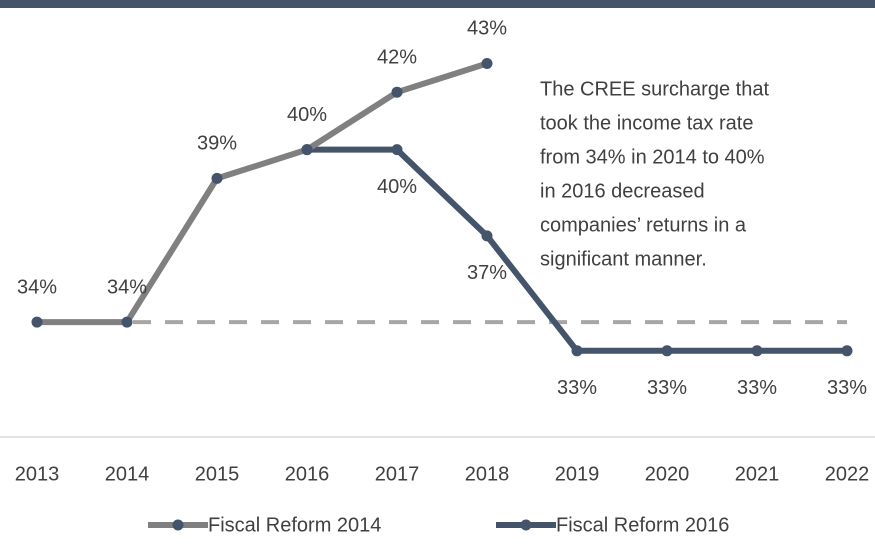  Describe the element at coordinates (307, 474) in the screenshot. I see `x-tick-label: 2016` at that location.